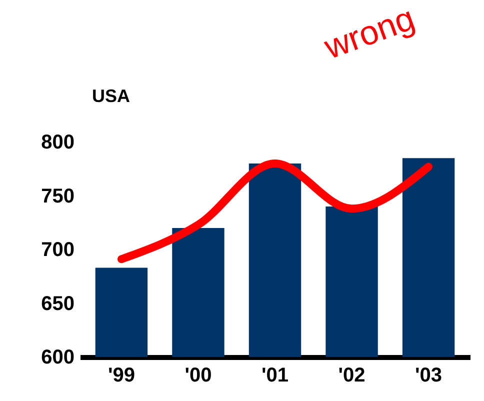 This screenshot has width=484, height=401. I want to click on x-tick-label: '01, so click(275, 375).